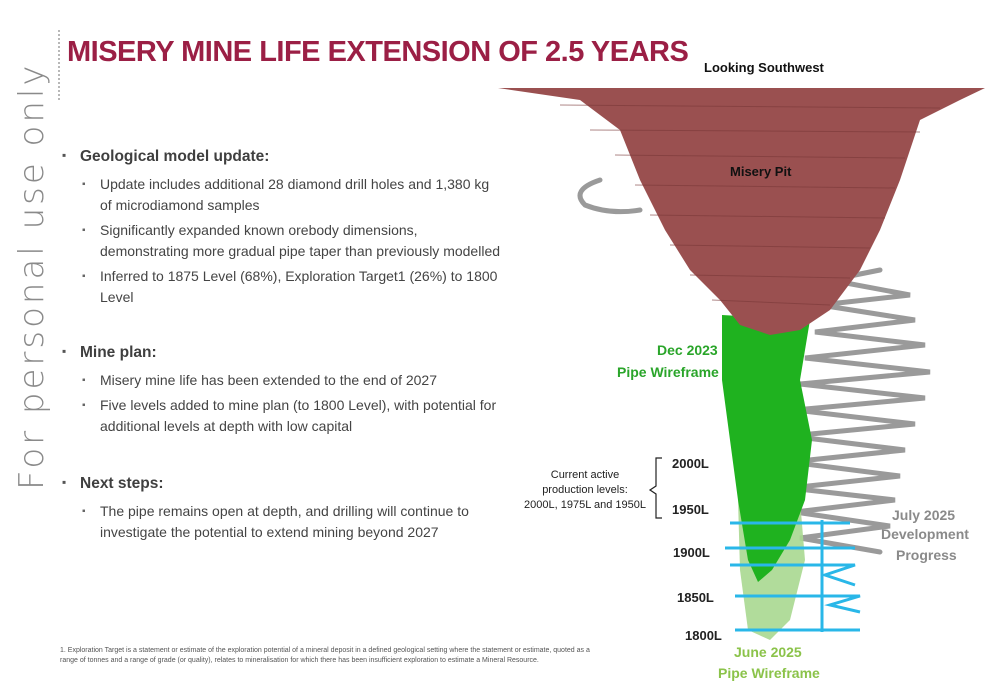 This screenshot has width=1000, height=685. I want to click on page-title: MISERY MINE LIFE EXTENSION OF 2.5 YEARS, so click(378, 52).